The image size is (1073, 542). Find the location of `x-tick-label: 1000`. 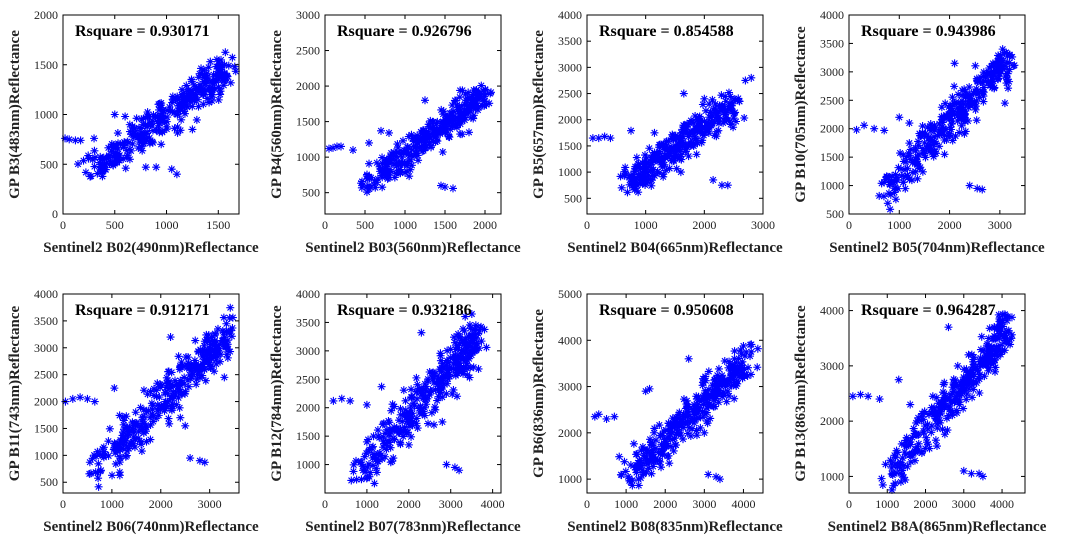

x-tick-label: 1000 is located at coordinates (112, 504).